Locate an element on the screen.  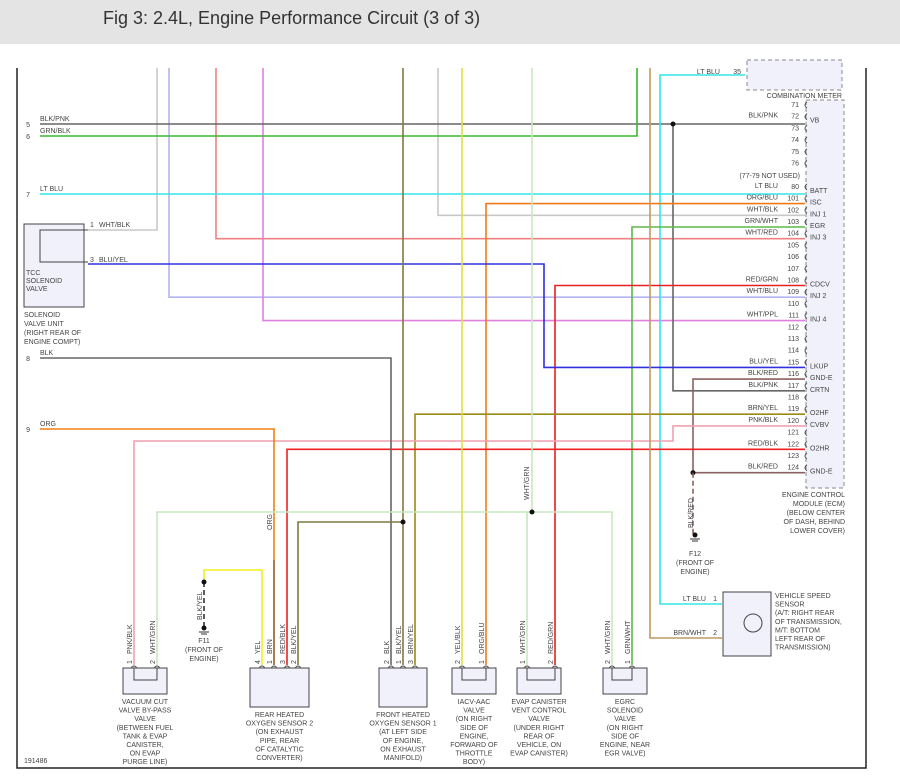
fho2s-wire-label: BRN/YEL is located at coordinates (411, 639).